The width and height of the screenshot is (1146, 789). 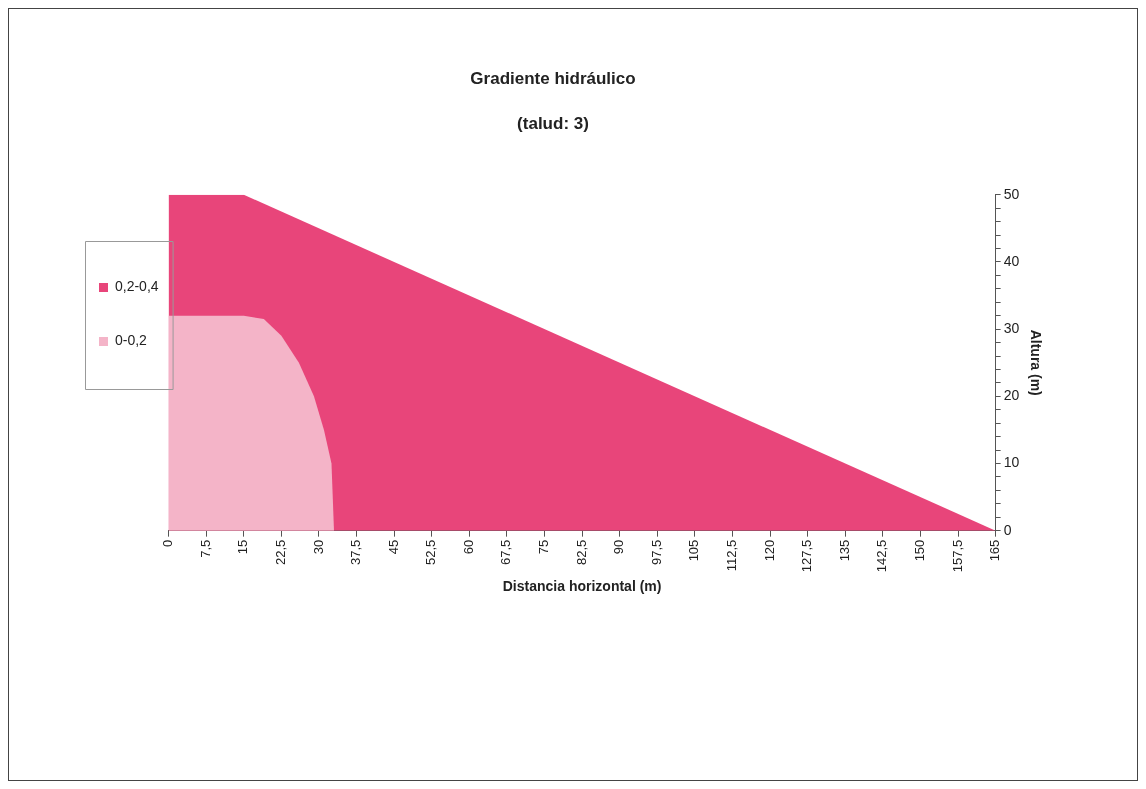 What do you see at coordinates (468, 547) in the screenshot?
I see `x-tick-label: 60` at bounding box center [468, 547].